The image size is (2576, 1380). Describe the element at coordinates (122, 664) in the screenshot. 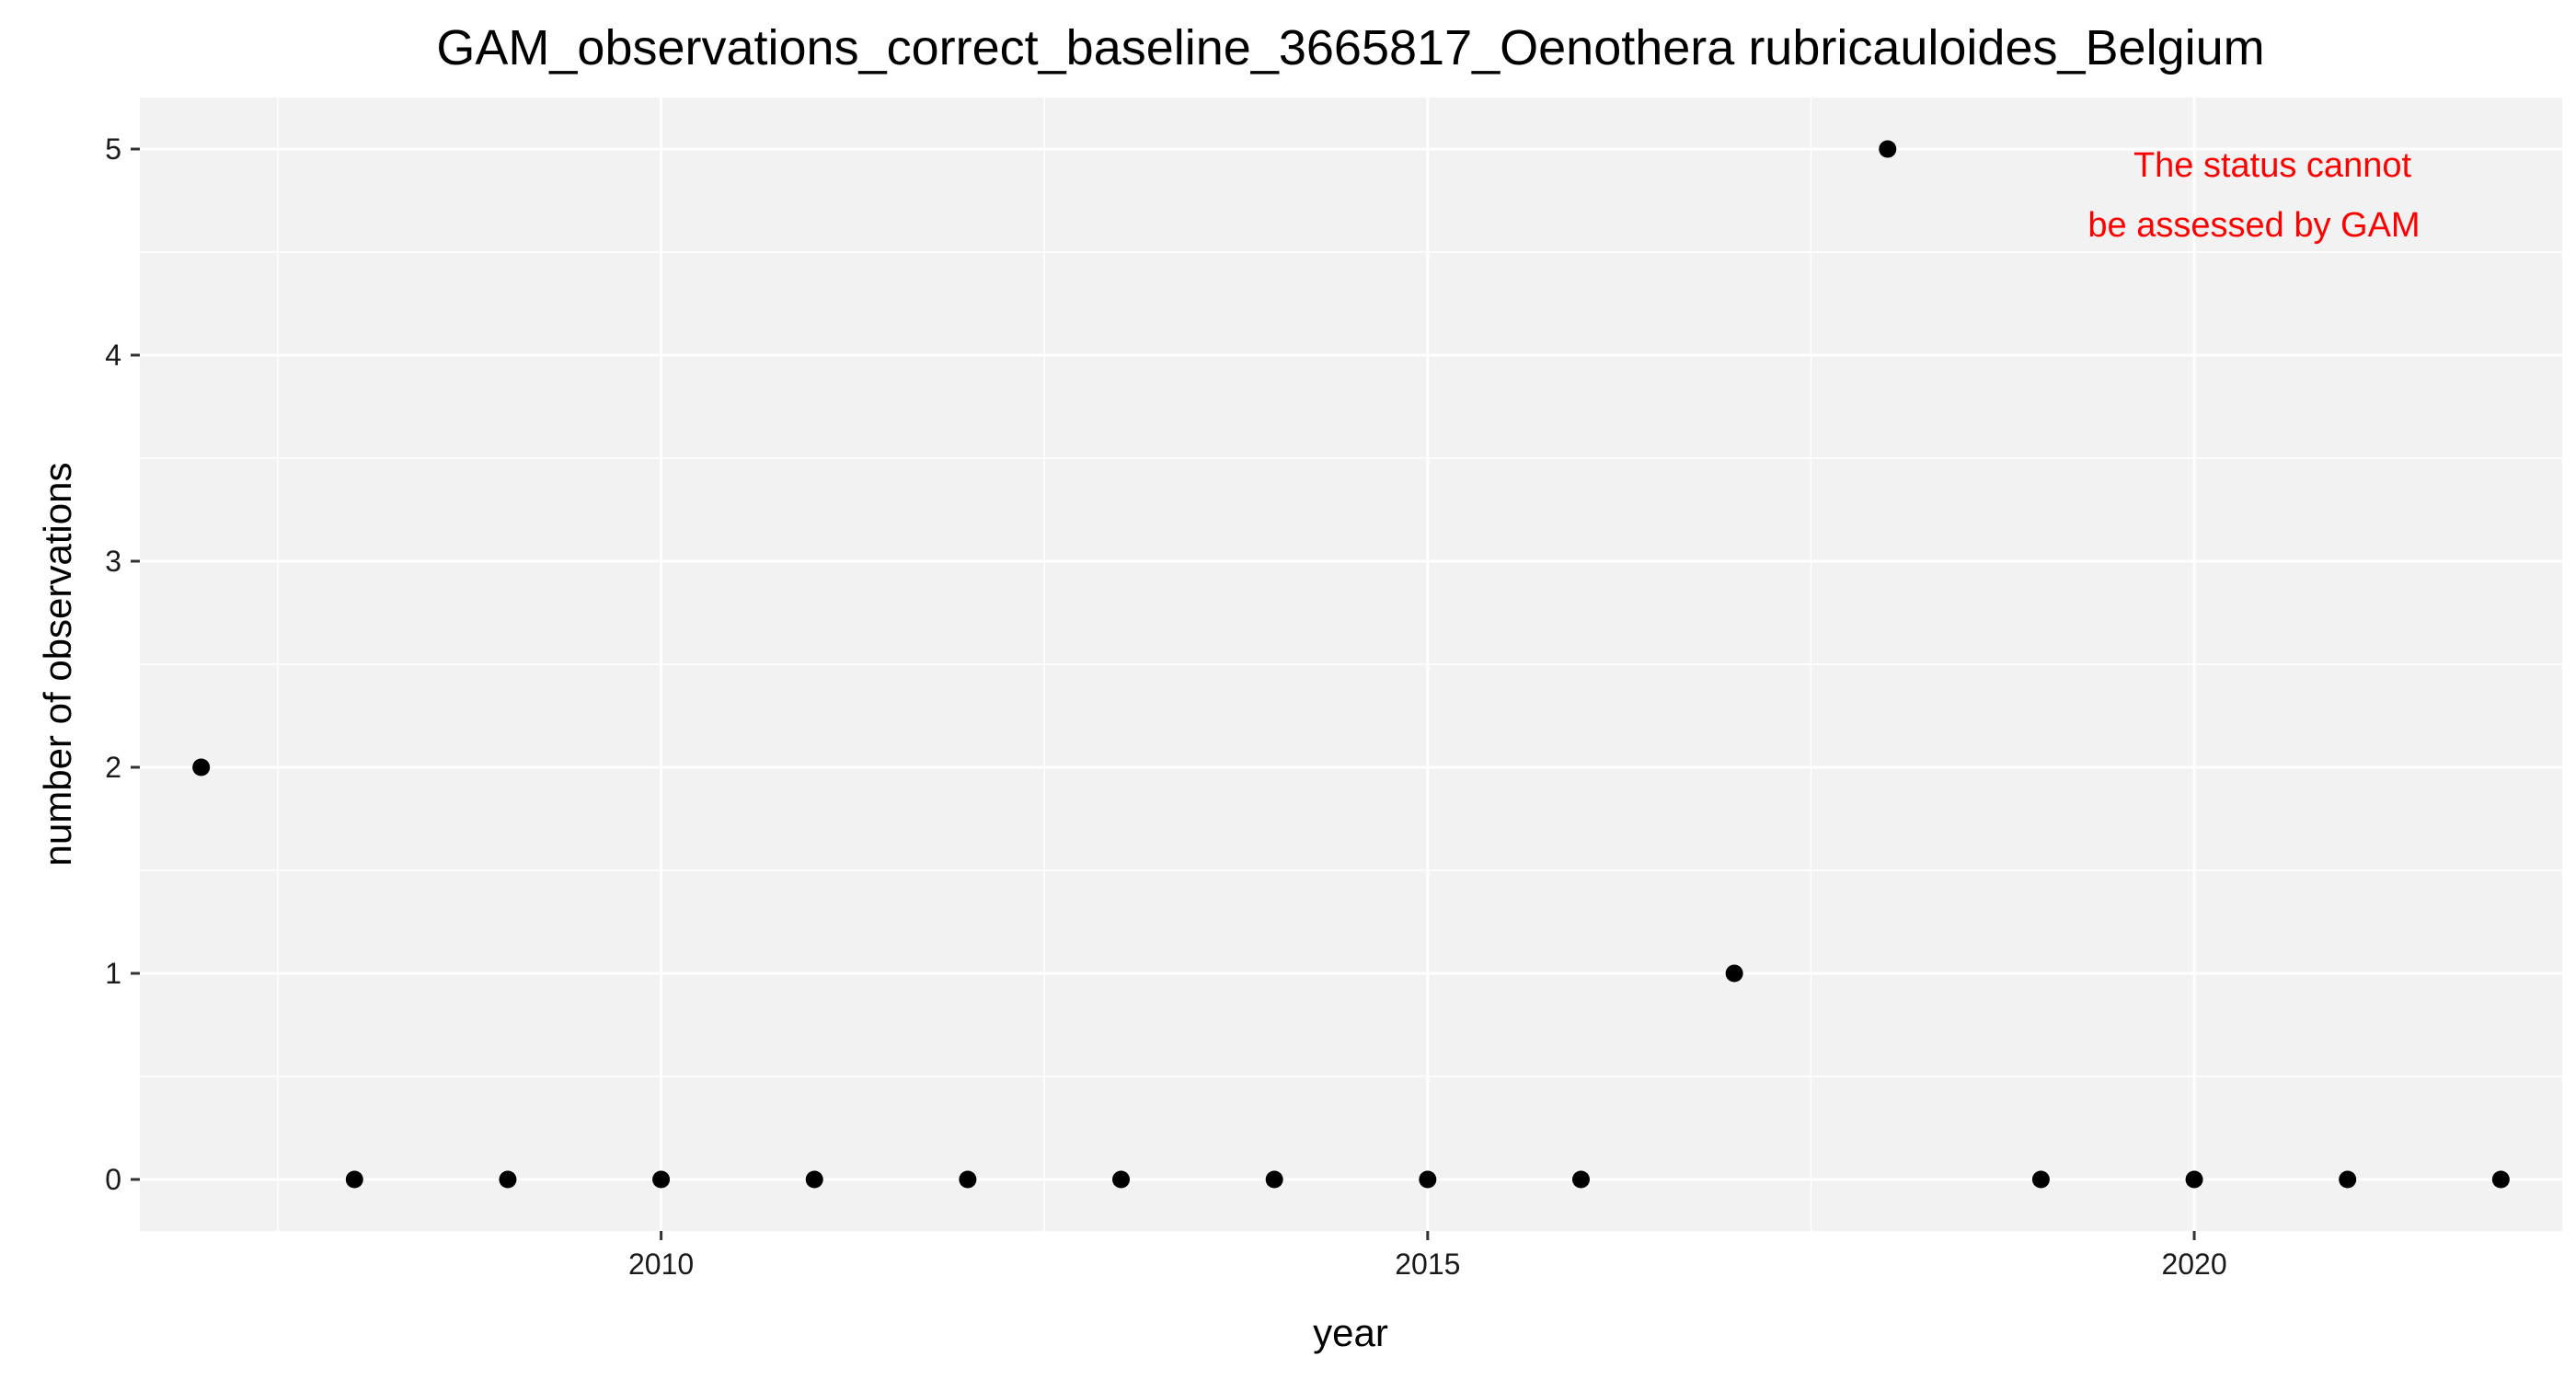

I see `y-axis: 0 1 2 3 4 5` at that location.